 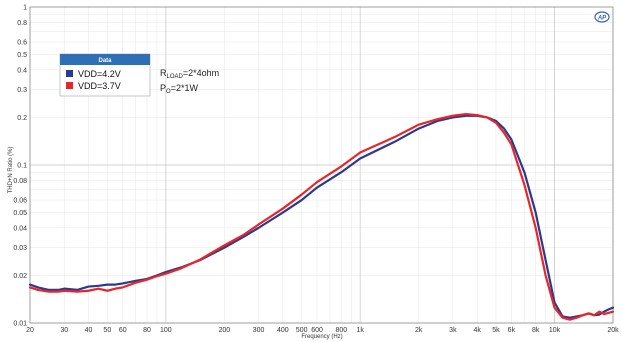 What do you see at coordinates (22, 23) in the screenshot?
I see `y-tick-label: 0.8` at bounding box center [22, 23].